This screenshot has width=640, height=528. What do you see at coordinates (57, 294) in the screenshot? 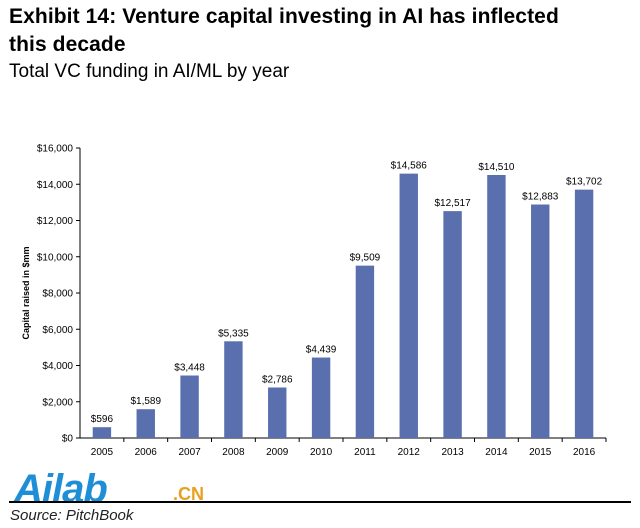
I see `y-tick-label: $8,000` at bounding box center [57, 294].